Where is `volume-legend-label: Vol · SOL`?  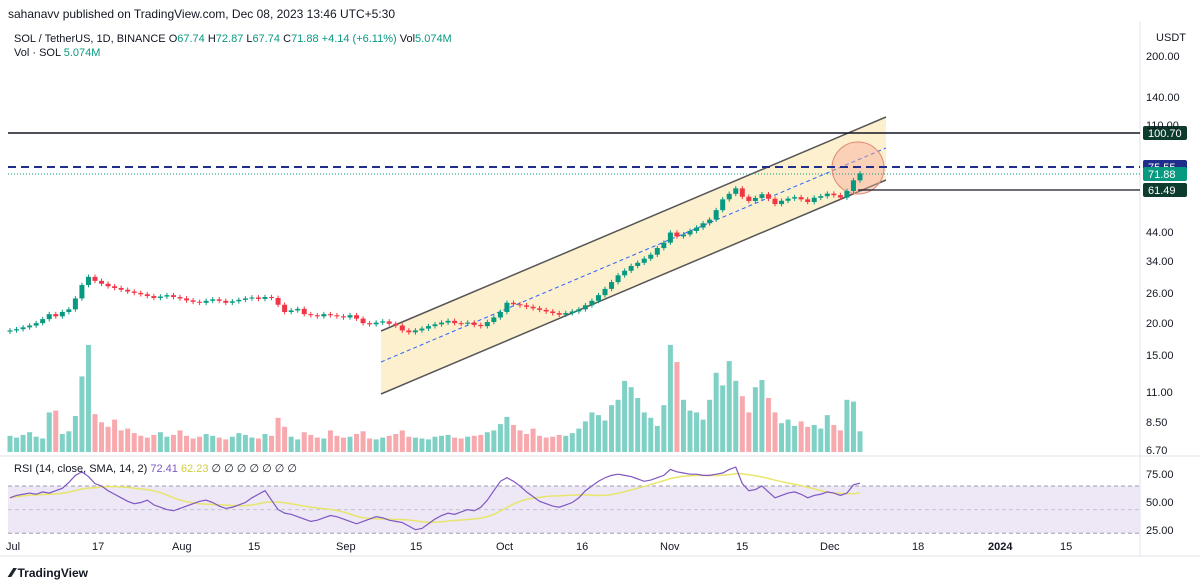 volume-legend-label: Vol · SOL is located at coordinates (37, 53).